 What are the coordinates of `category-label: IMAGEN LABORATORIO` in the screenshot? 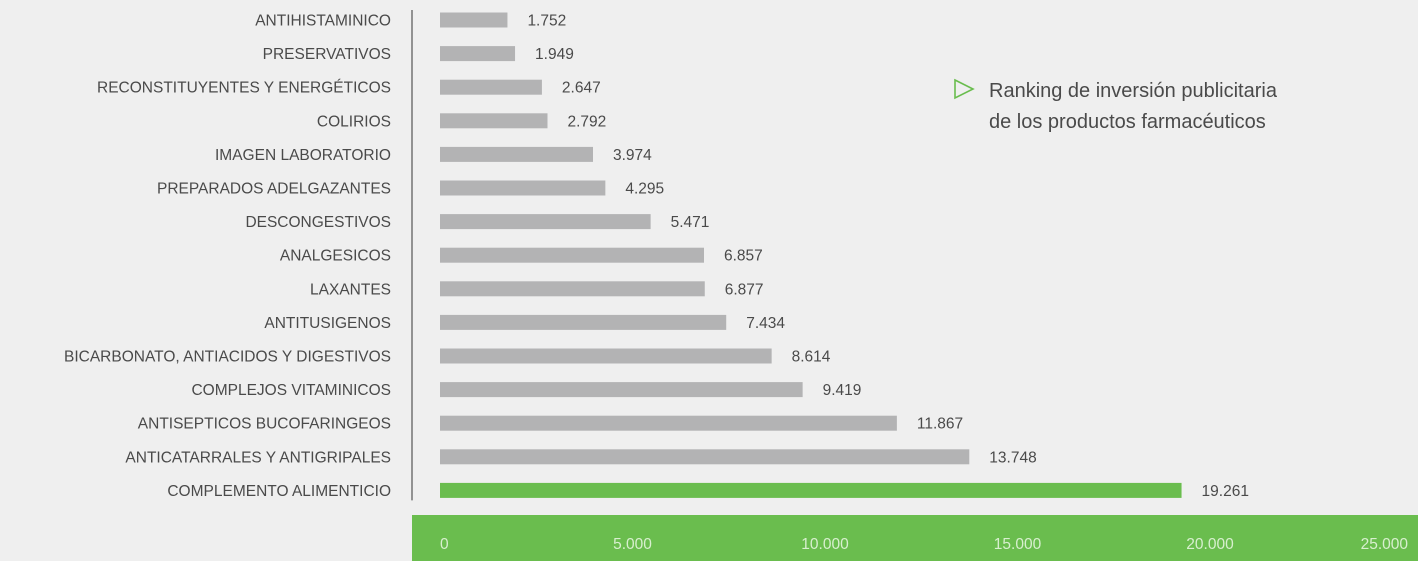 It's located at (303, 155).